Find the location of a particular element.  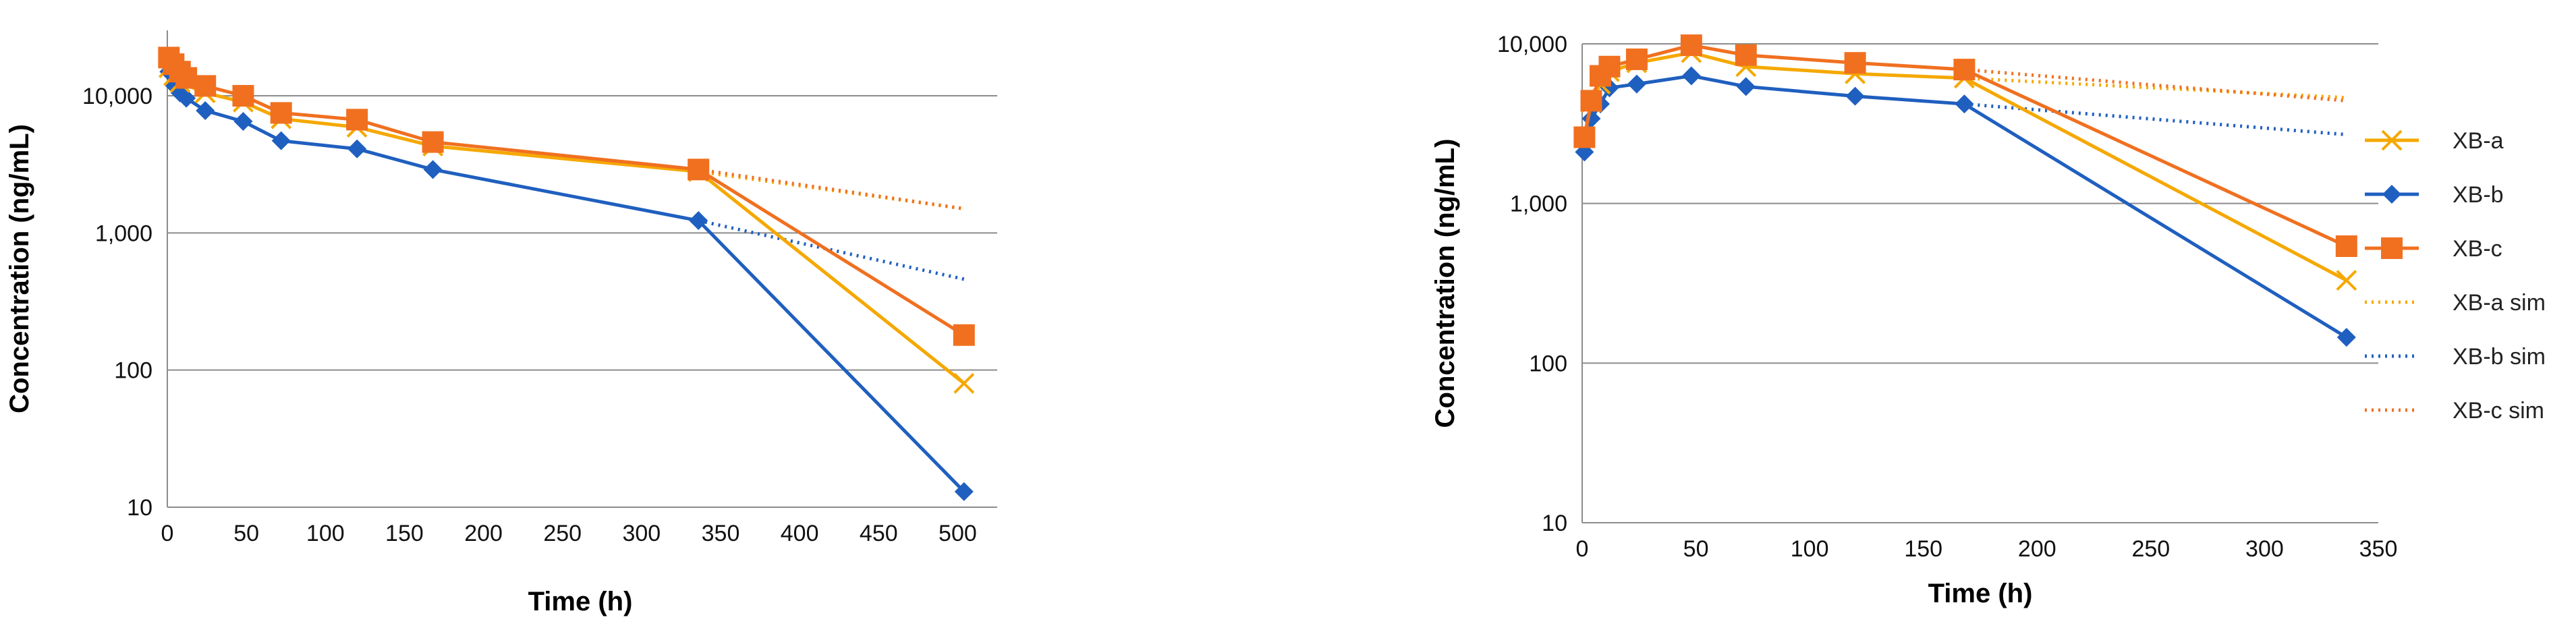

legend-item: XB-b sim is located at coordinates (2455, 357).